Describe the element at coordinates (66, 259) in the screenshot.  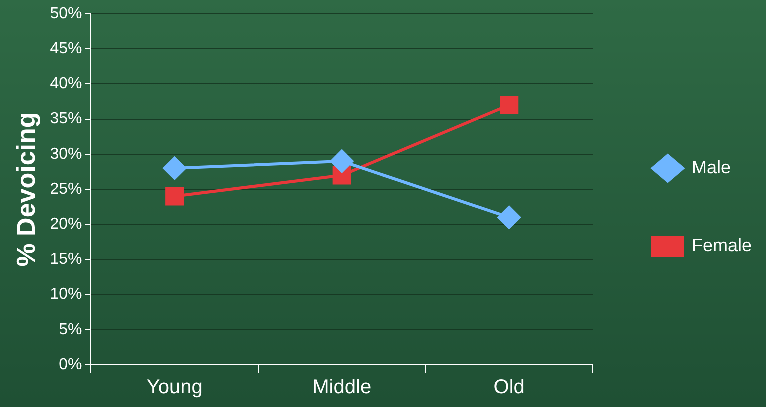
I see `y-tick-label: 15%` at that location.